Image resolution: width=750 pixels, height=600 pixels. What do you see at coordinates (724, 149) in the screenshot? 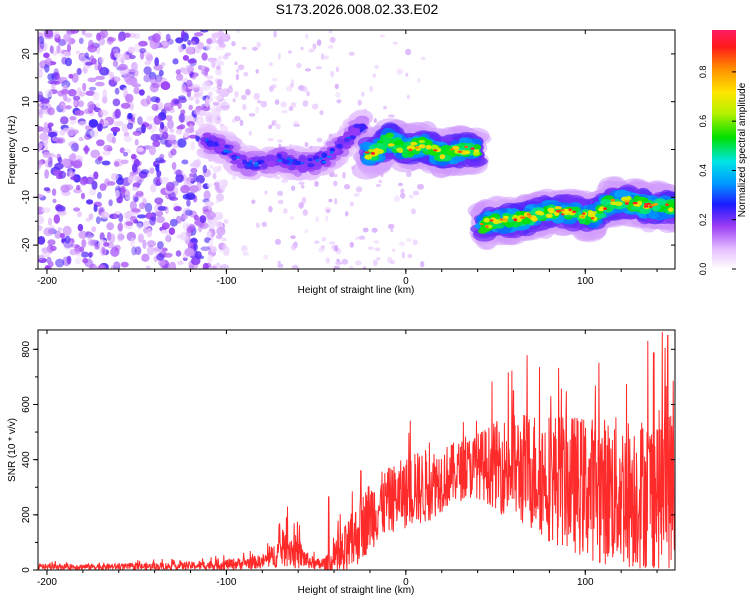
I see `colorbar-gradient` at bounding box center [724, 149].